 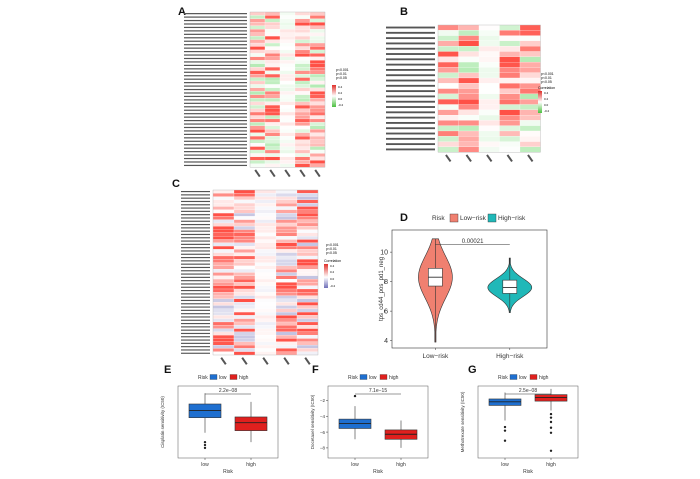 I want to click on legend-c-scale-2: 0.2, so click(x=332, y=272).